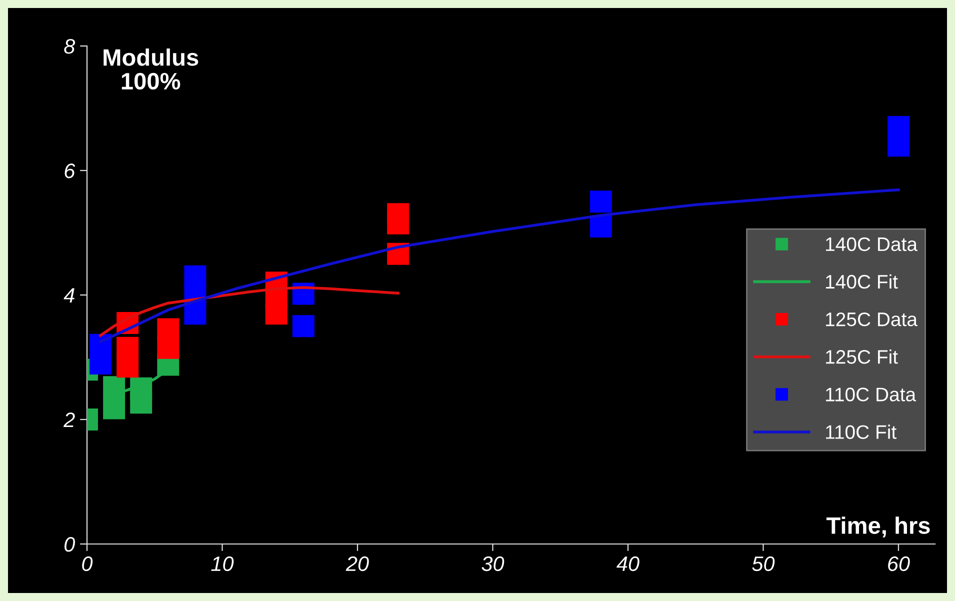  Describe the element at coordinates (493, 564) in the screenshot. I see `x-tick-label: 30` at that location.